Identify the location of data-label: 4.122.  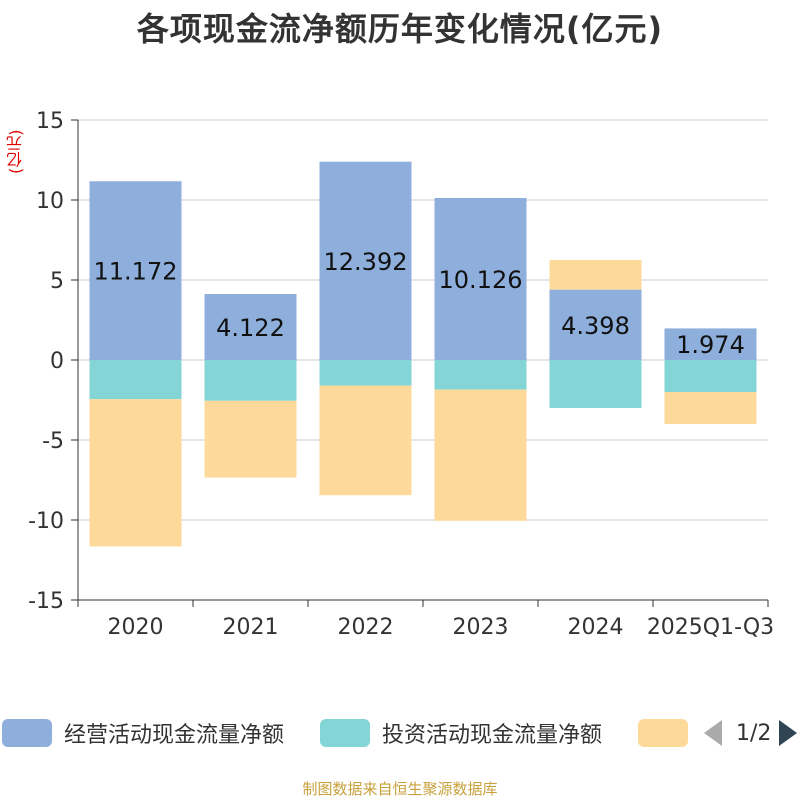
(250, 328).